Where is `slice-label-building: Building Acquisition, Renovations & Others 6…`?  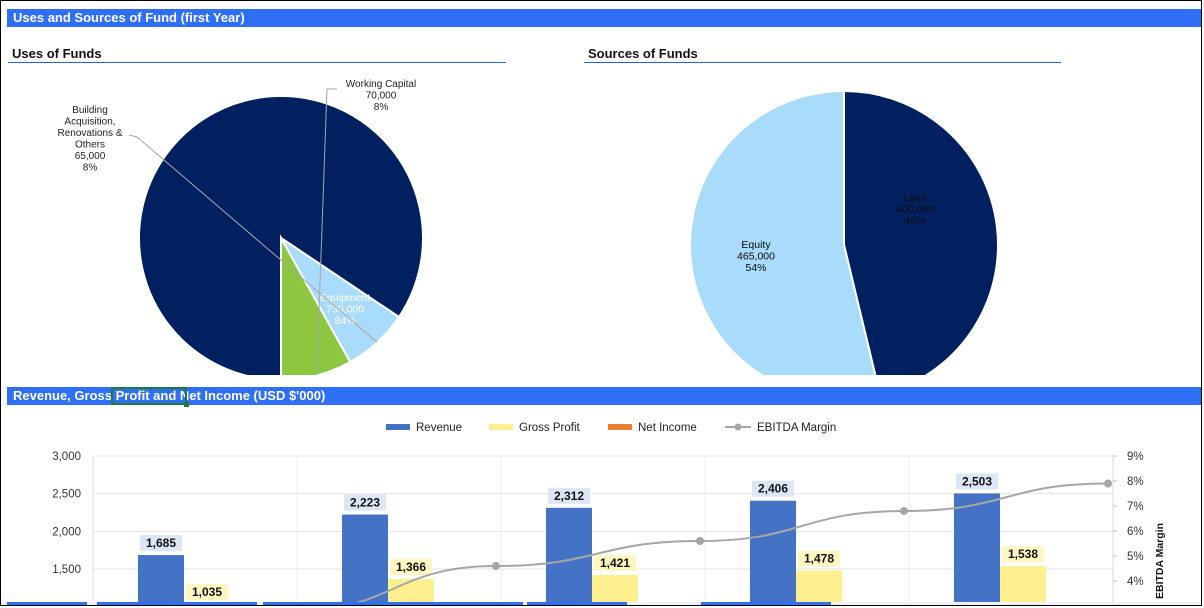
slice-label-building: Building Acquisition, Renovations & Others 6… is located at coordinates (89, 139).